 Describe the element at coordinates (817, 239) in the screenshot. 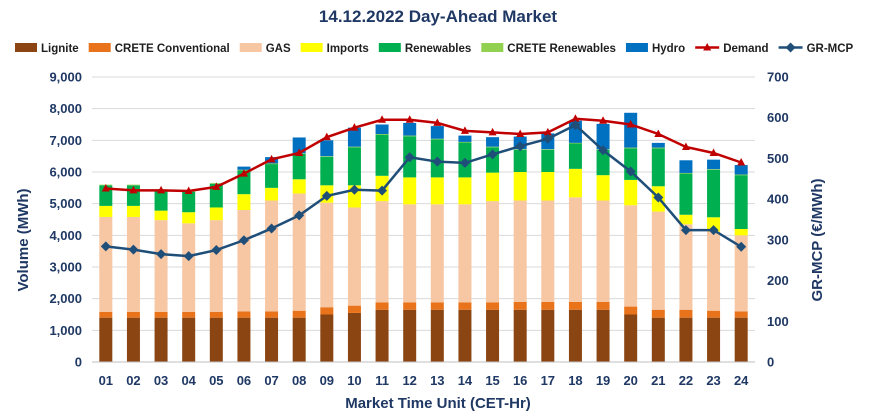

I see `y2-axis-label: GR-MCP (€/MWh)` at that location.